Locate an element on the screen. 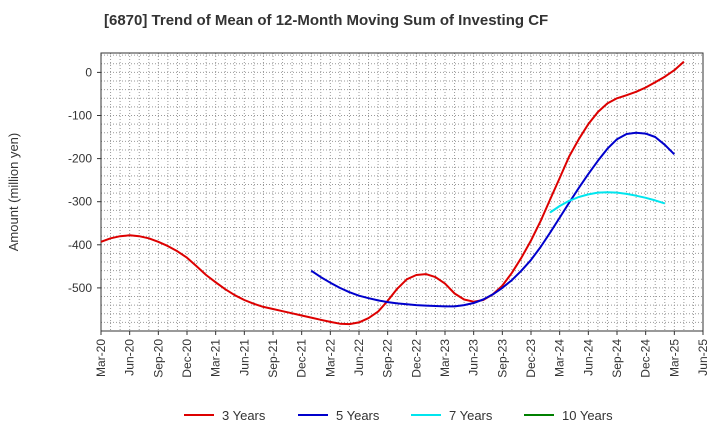 This screenshot has height=440, width=720. x-tick-label: Jun-23 is located at coordinates (474, 357).